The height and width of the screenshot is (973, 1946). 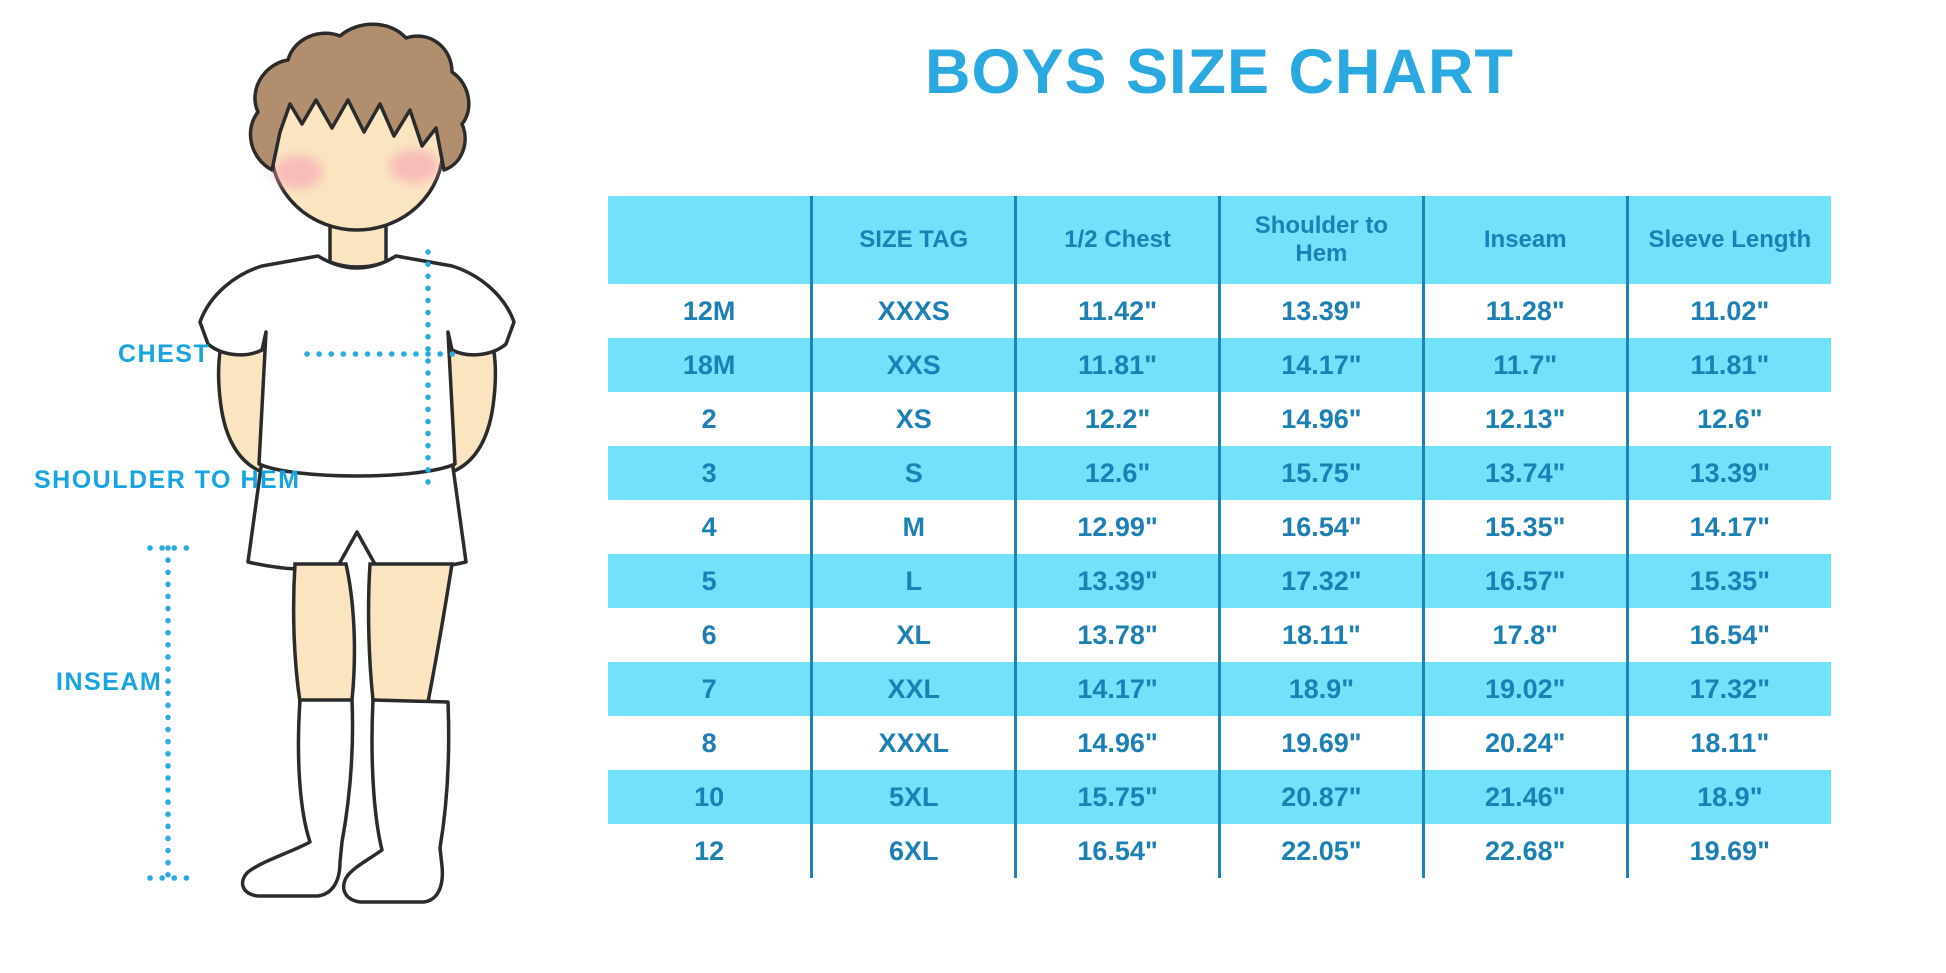 What do you see at coordinates (913, 419) in the screenshot?
I see `table-cell: XS` at bounding box center [913, 419].